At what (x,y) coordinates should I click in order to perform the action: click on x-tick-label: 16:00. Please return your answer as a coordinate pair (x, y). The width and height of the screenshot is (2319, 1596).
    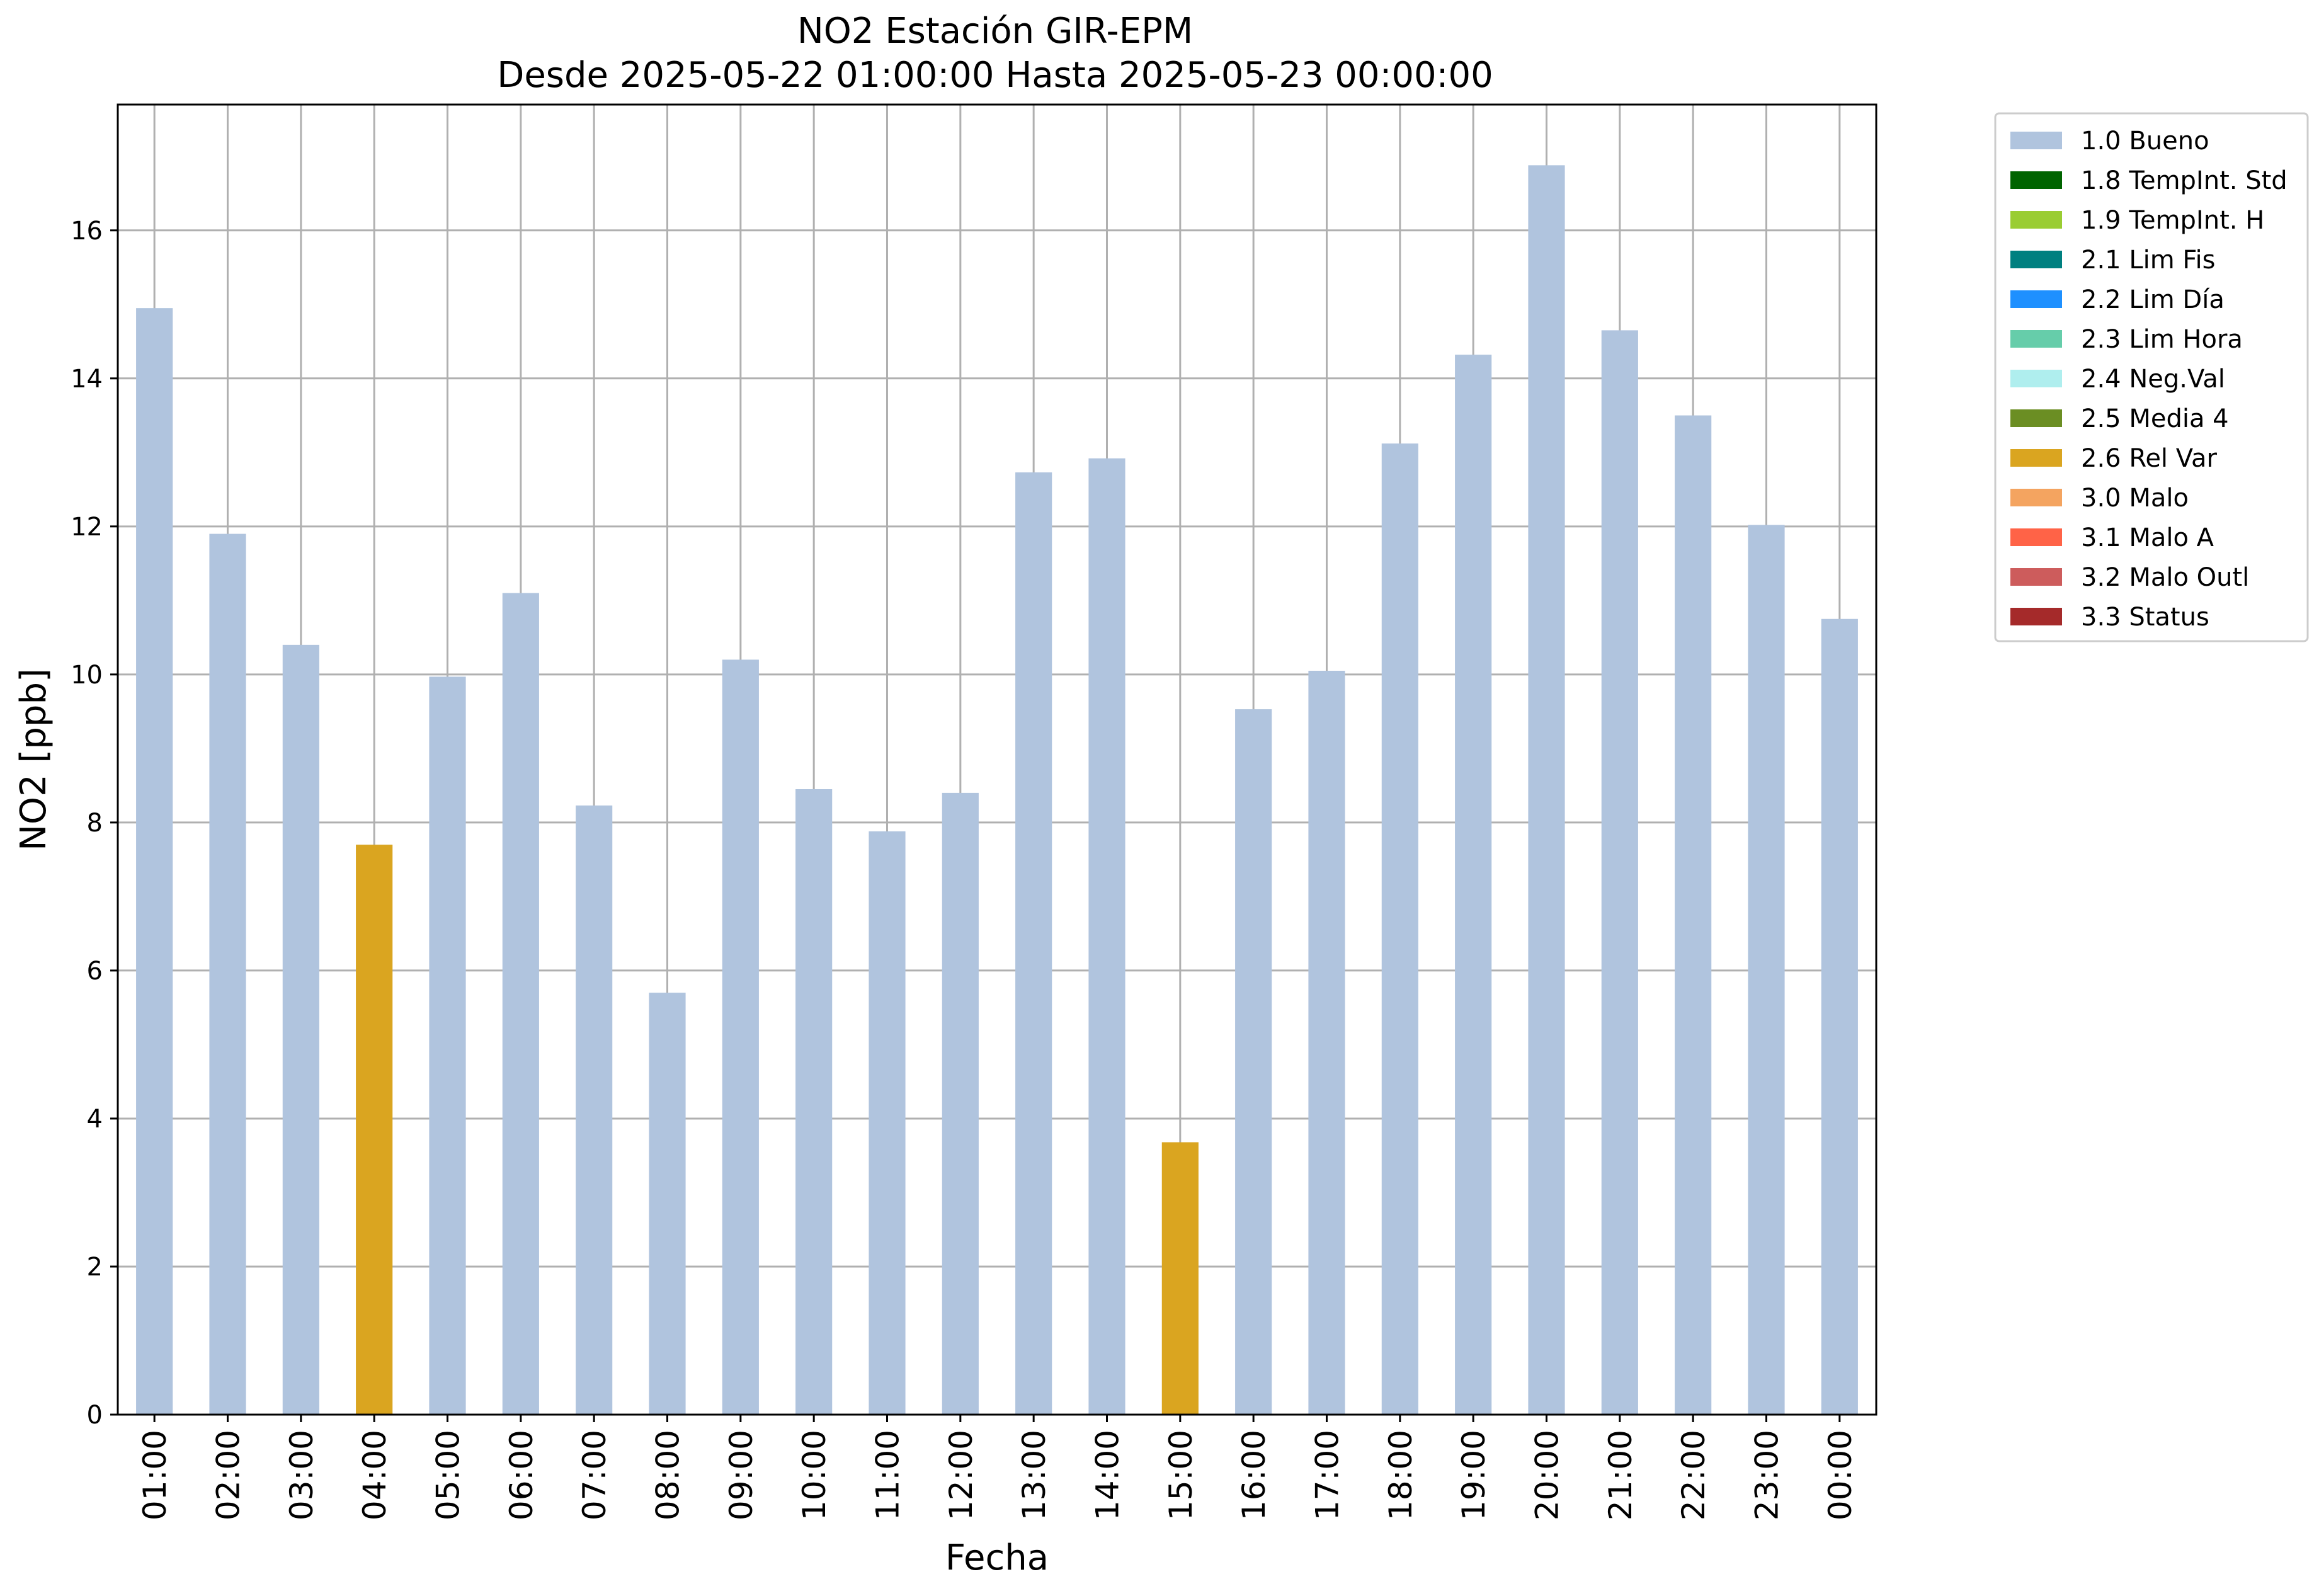
    Looking at the image, I should click on (1254, 1475).